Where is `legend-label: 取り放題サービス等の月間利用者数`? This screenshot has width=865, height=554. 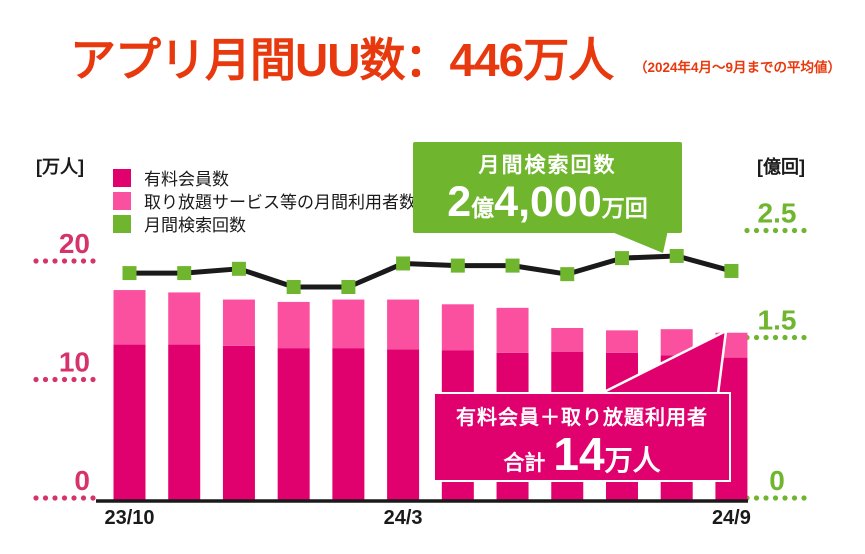
legend-label: 取り放題サービス等の月間利用者数 is located at coordinates (280, 202).